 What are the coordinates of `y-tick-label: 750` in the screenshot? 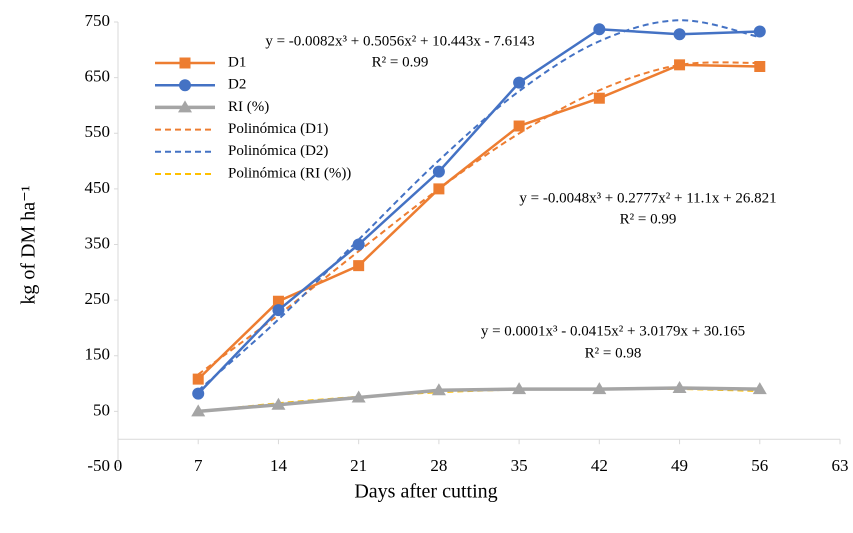 It's located at (98, 20).